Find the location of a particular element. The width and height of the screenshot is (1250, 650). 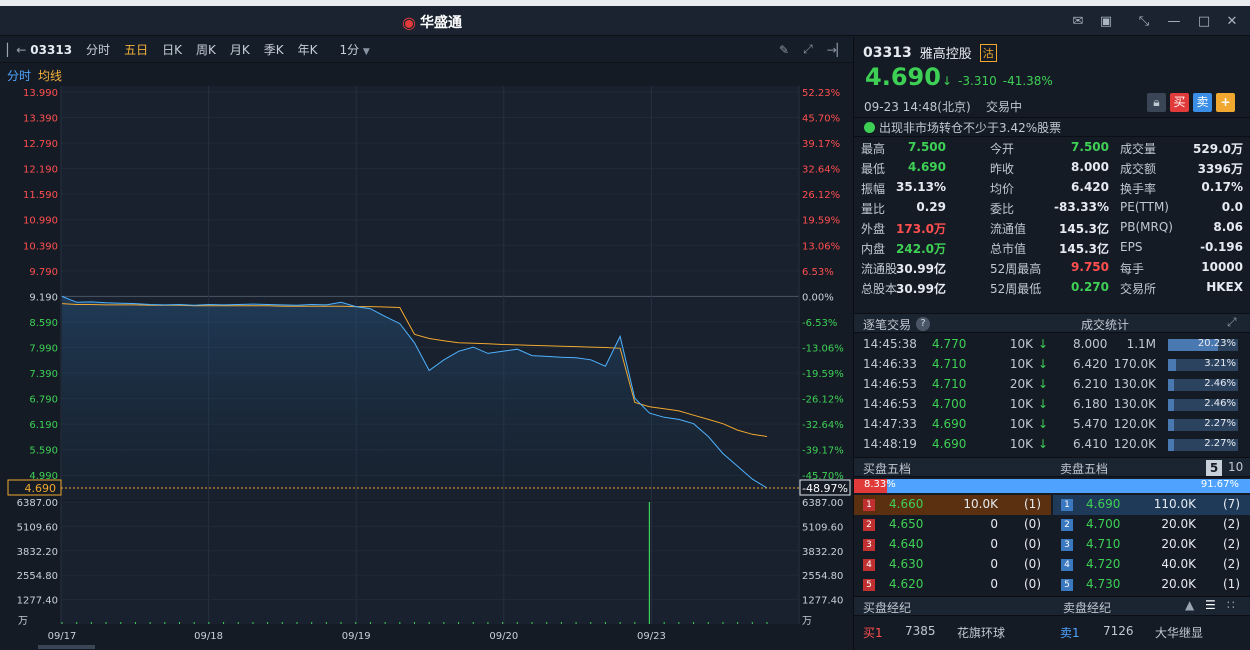

price-tick-label: 5.590 is located at coordinates (43, 451).